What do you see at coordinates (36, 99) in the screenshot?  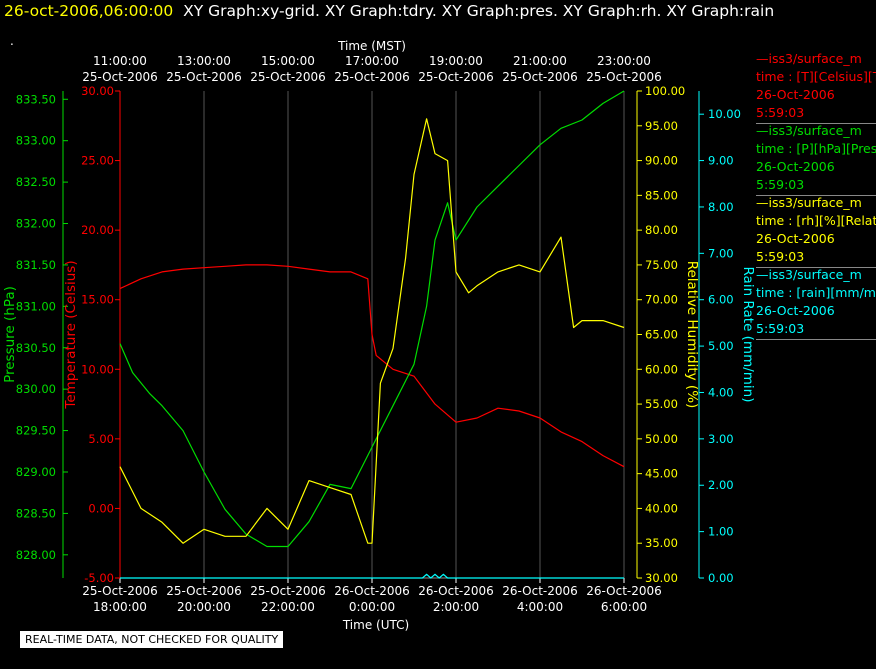 I see `pressure-tick-label: 833.50` at bounding box center [36, 99].